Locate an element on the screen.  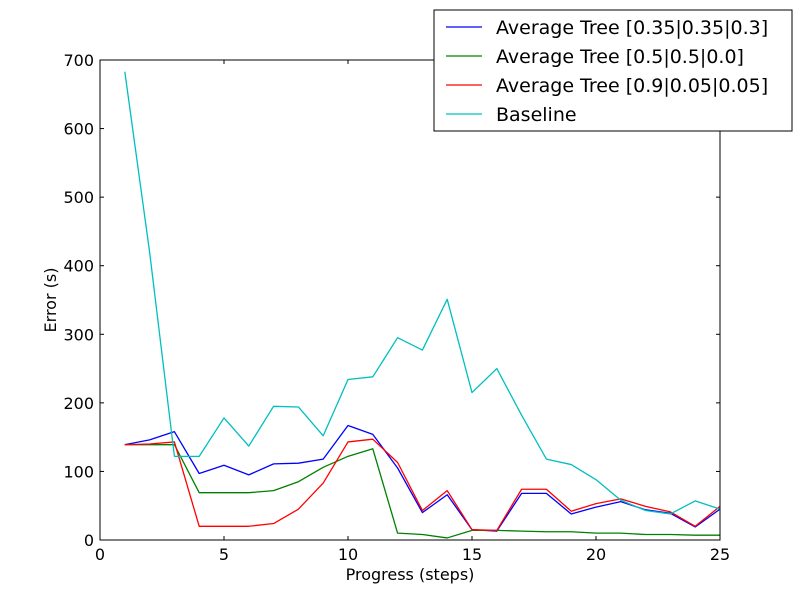
x-tick-label: 10 is located at coordinates (348, 554).